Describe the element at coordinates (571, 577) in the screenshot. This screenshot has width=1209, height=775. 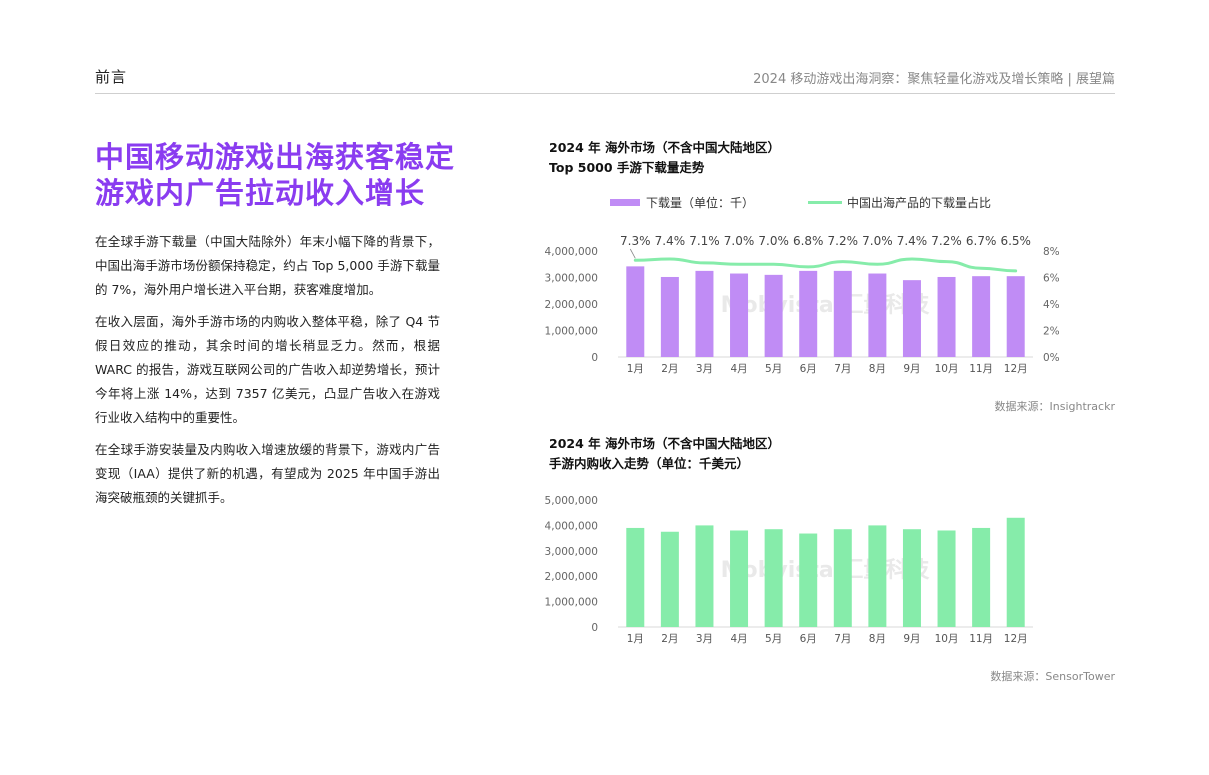
I see `y-tick-label: 2,000,000` at that location.